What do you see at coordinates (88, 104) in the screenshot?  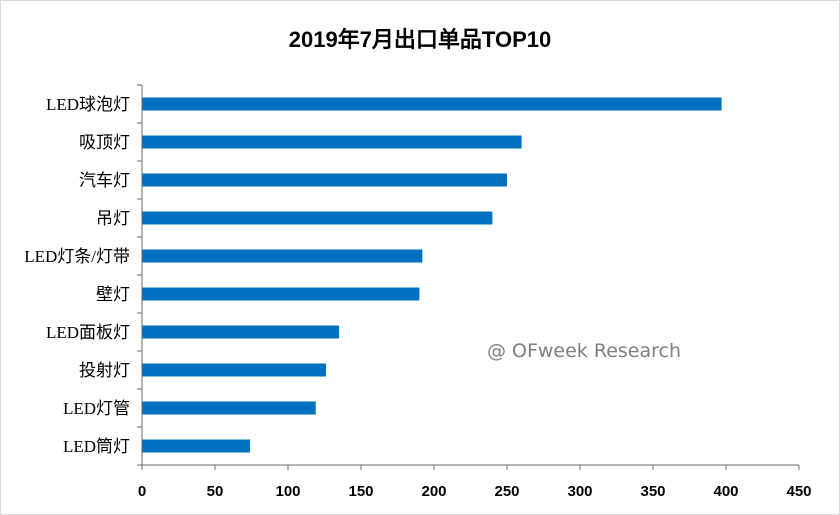 I see `category-label: LED球泡灯` at bounding box center [88, 104].